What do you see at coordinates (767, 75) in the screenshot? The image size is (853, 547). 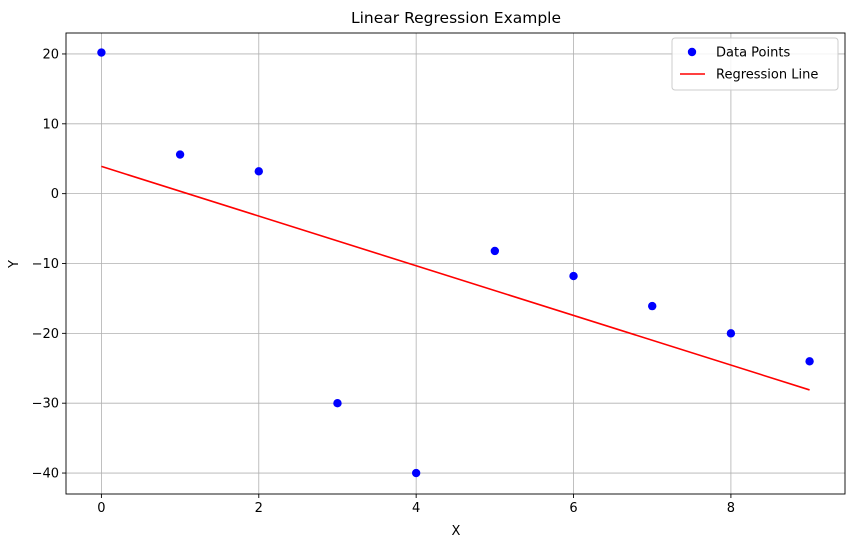 I see `legend-label: Regression Line` at bounding box center [767, 75].